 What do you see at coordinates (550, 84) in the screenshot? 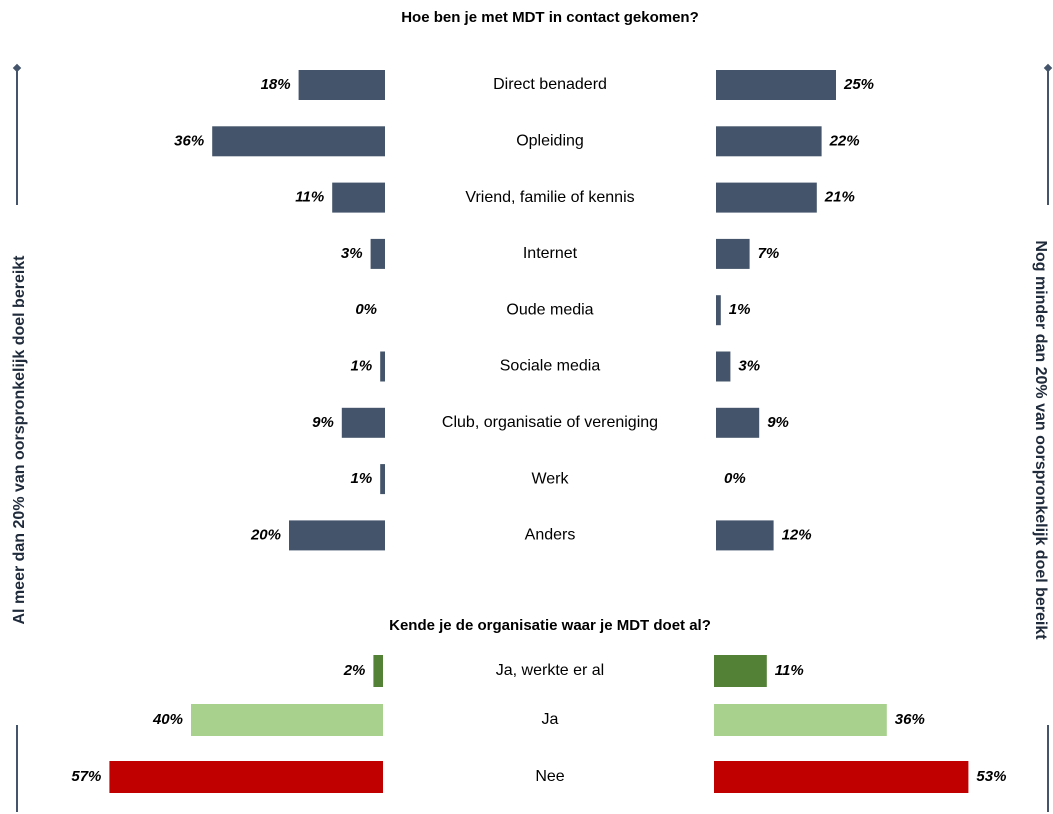
I see `category-label: Direct benaderd` at bounding box center [550, 84].